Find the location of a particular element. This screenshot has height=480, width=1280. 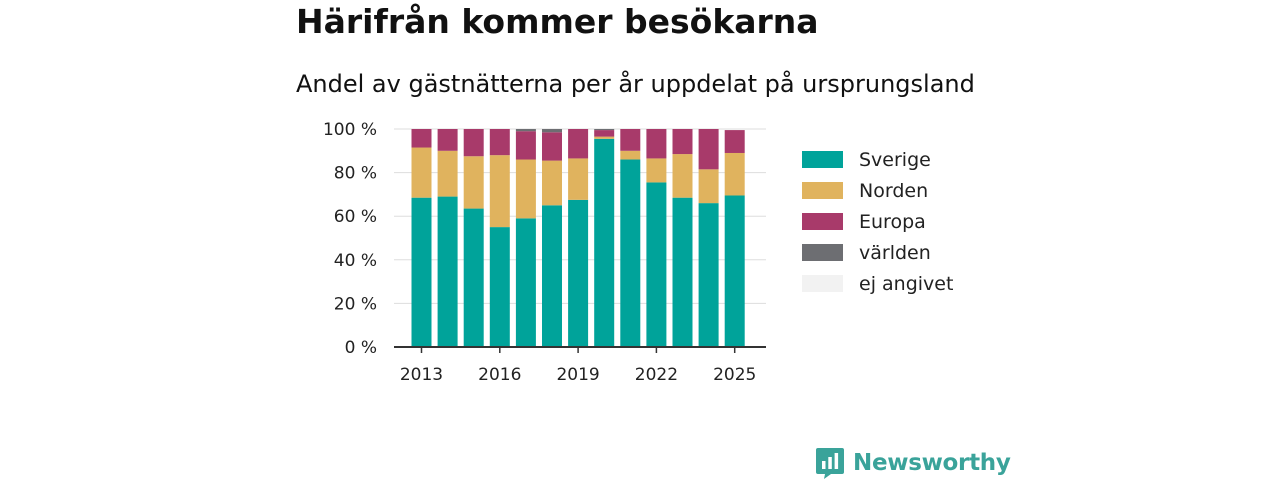

newsworthy-brand: Newsworthy is located at coordinates (913, 463).